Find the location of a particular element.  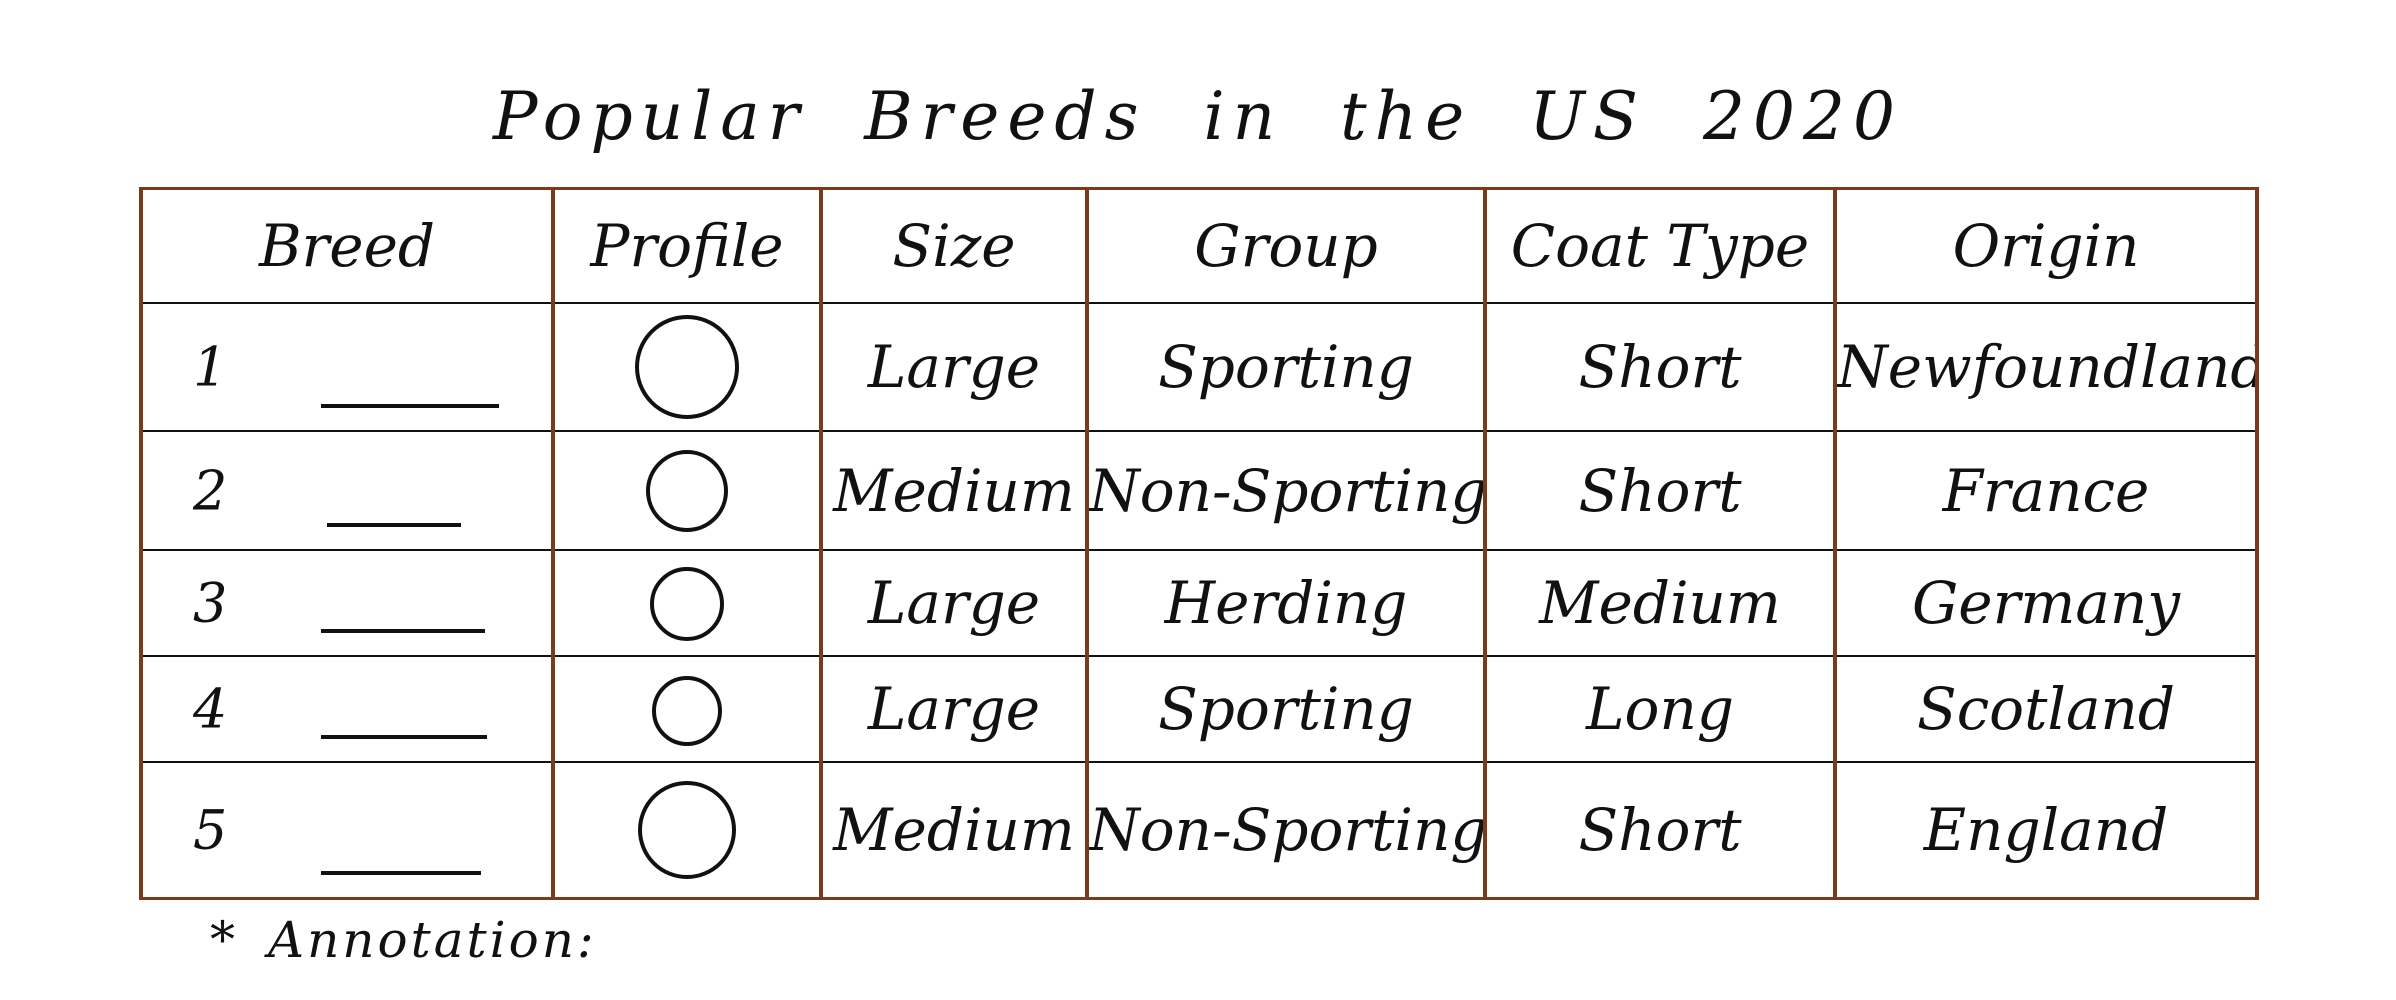

page-title: Popular Breeds in the US 2020 is located at coordinates (1198, 116).